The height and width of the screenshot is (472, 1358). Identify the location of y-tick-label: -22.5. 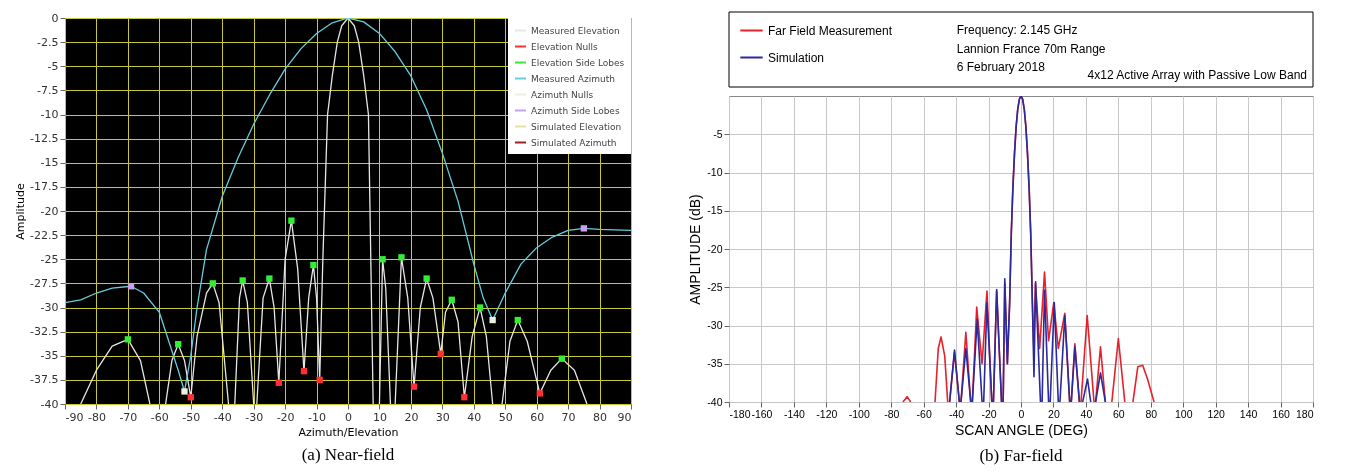
(44, 235).